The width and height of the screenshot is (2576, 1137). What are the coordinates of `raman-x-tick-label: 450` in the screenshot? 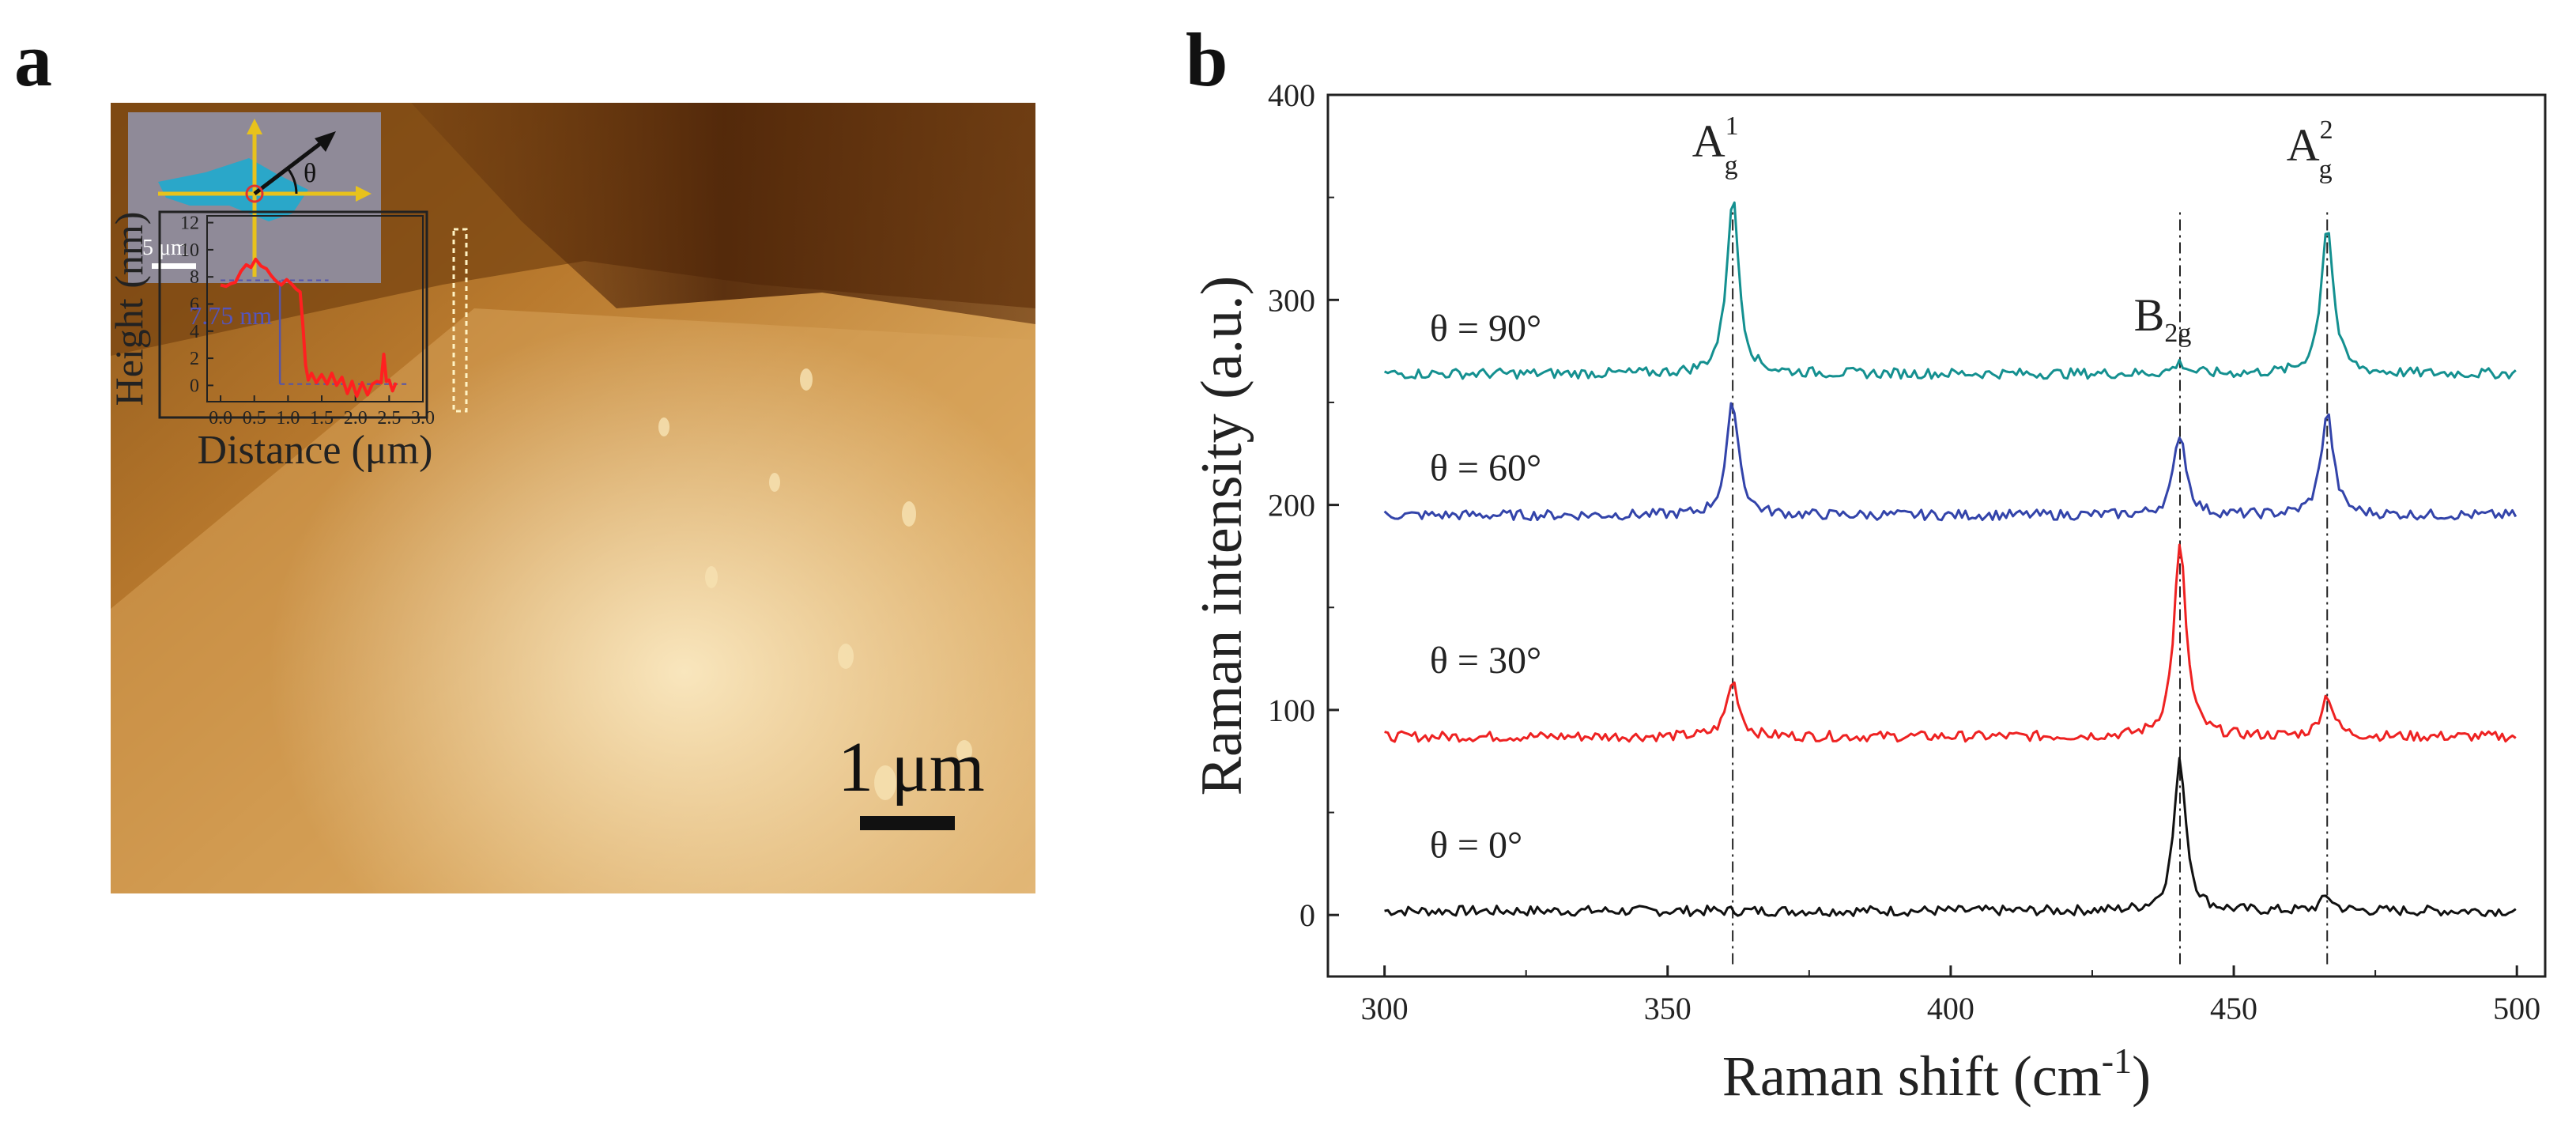 It's located at (2233, 1009).